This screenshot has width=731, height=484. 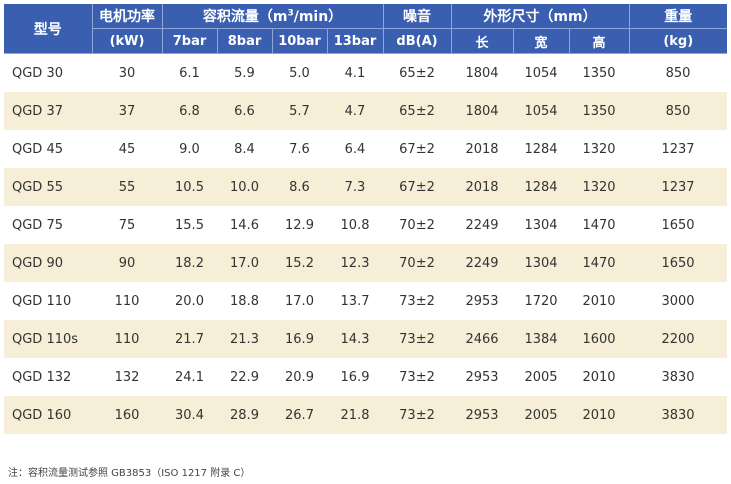 I want to click on cell-flow-13: 6.4, so click(x=355, y=149).